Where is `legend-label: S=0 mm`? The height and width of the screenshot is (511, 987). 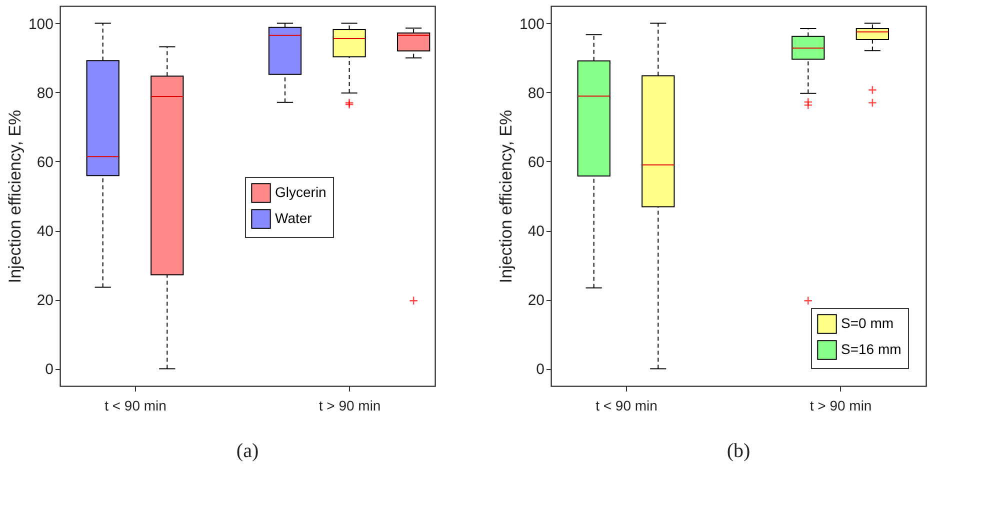
legend-label: S=0 mm is located at coordinates (867, 323).